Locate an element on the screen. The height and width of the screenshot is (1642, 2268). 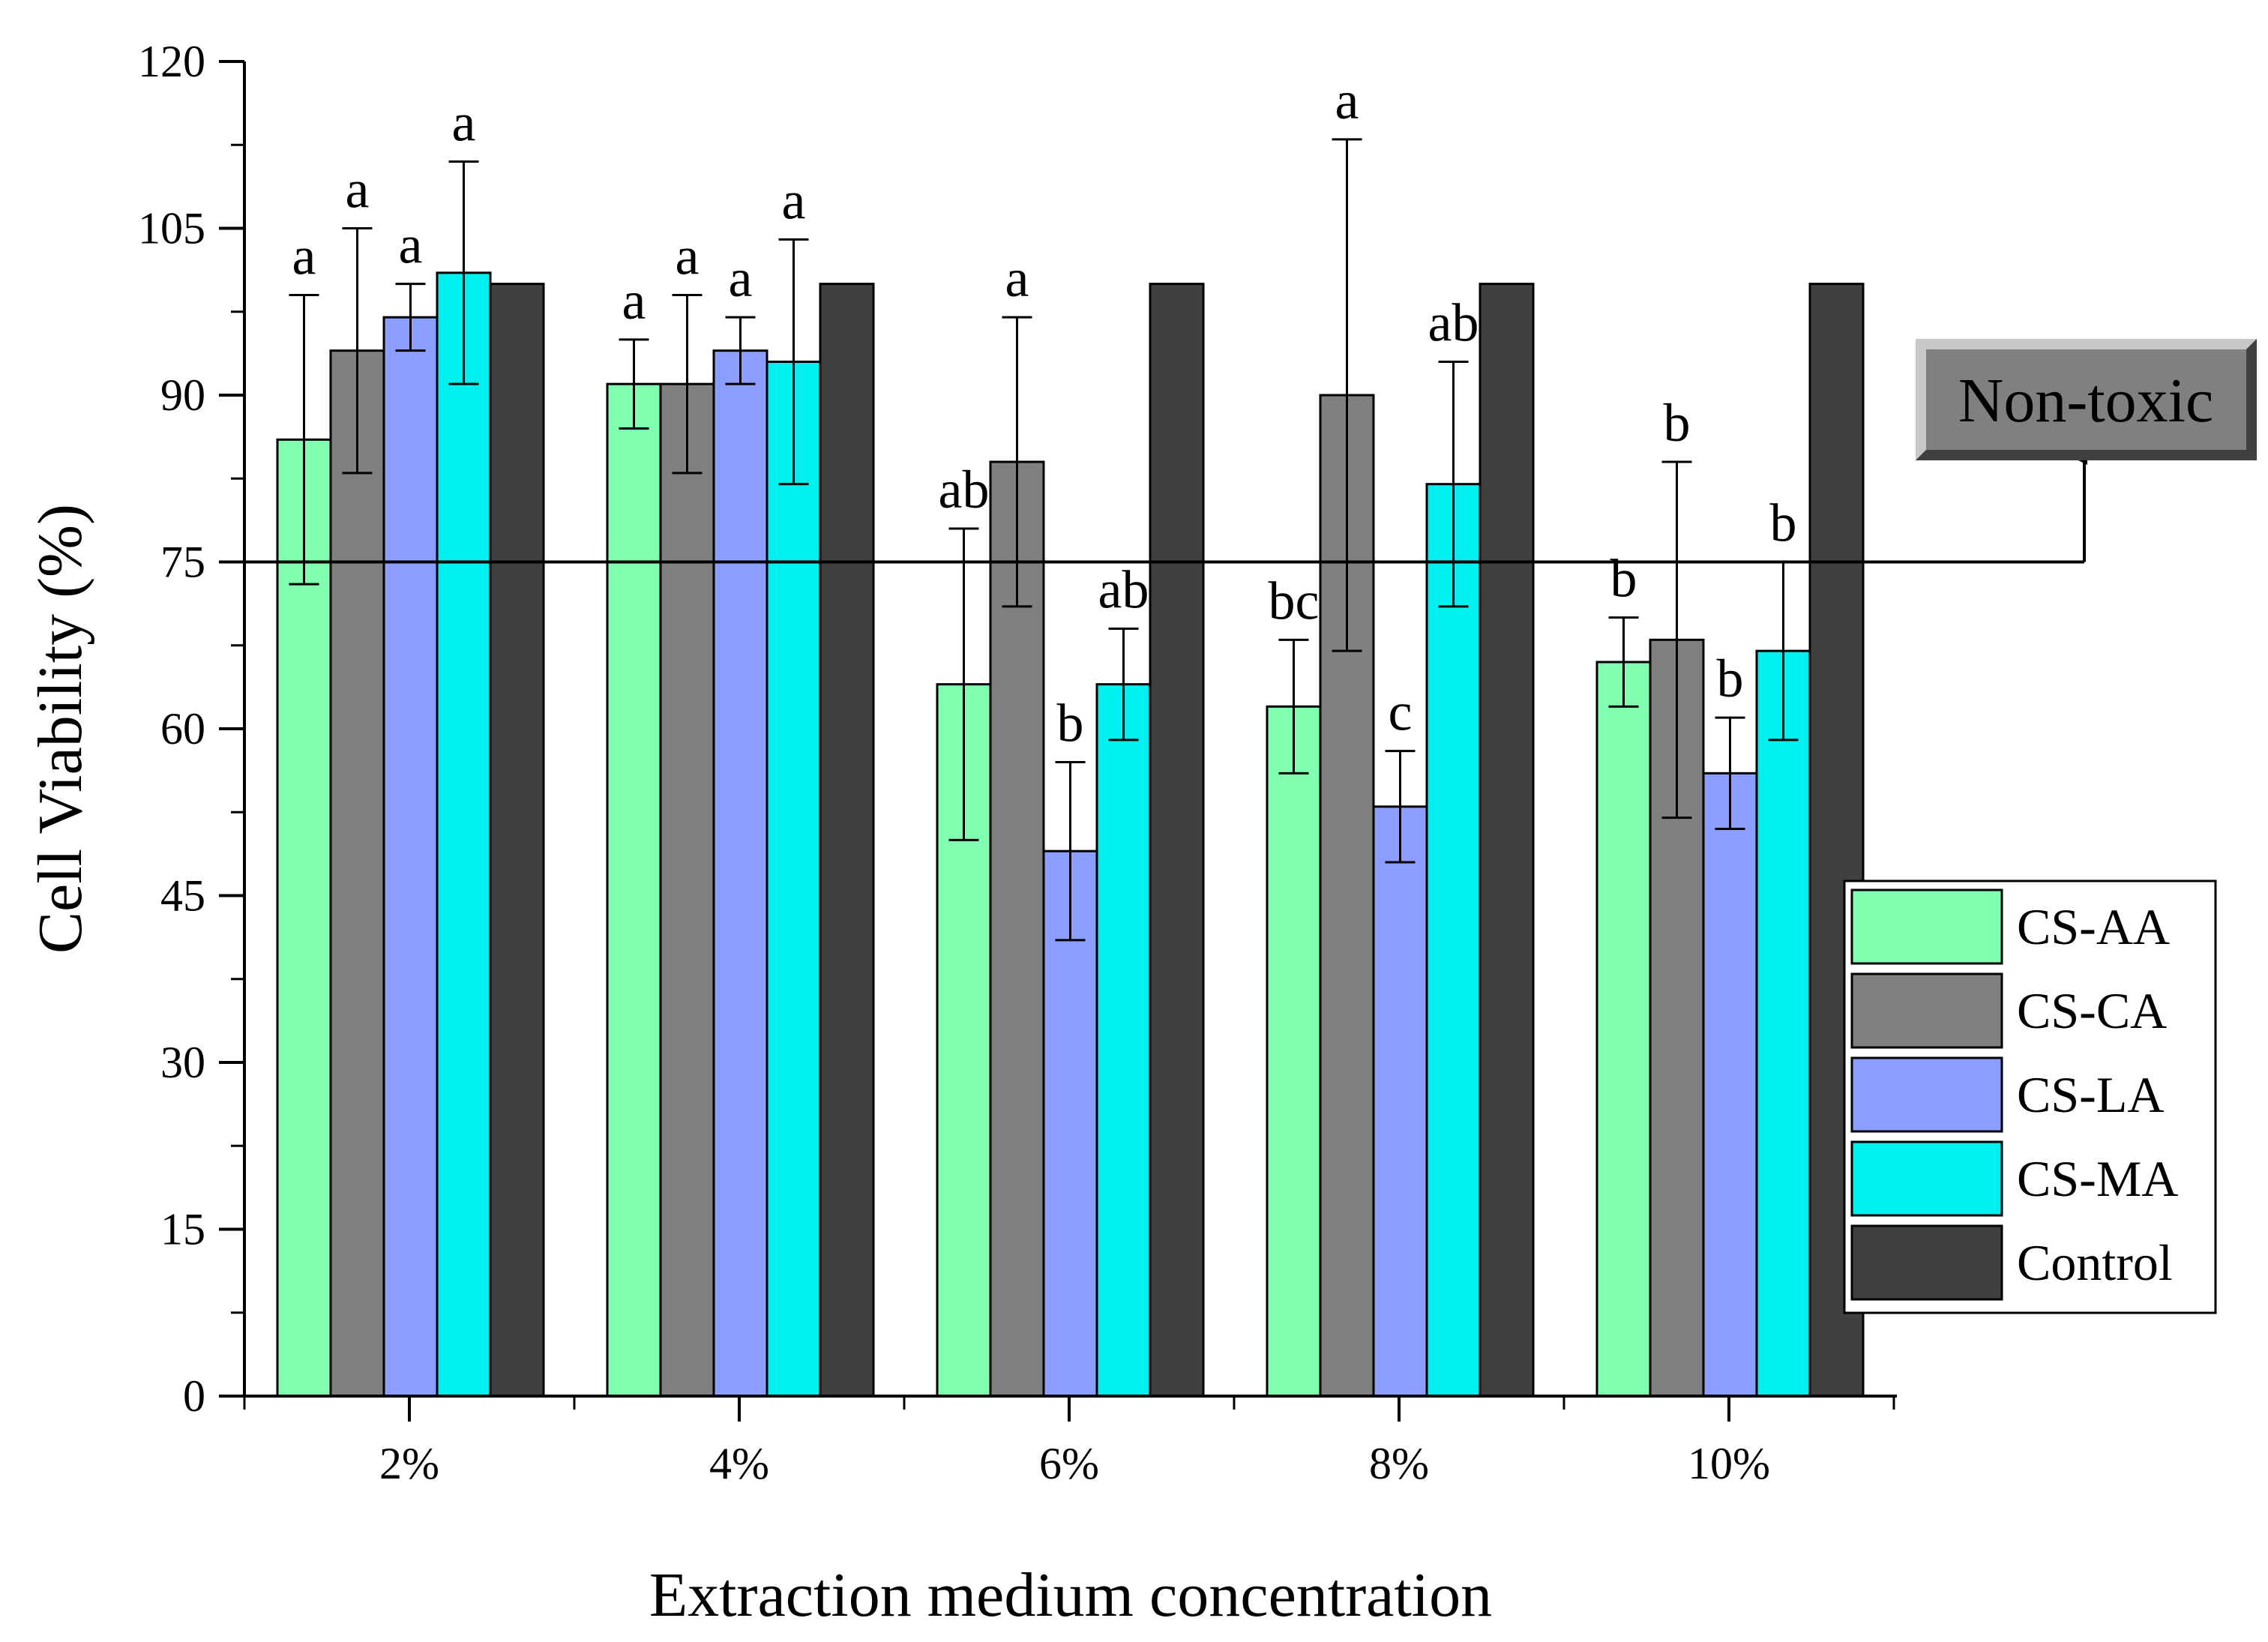
significance-label: c is located at coordinates (1401, 712).